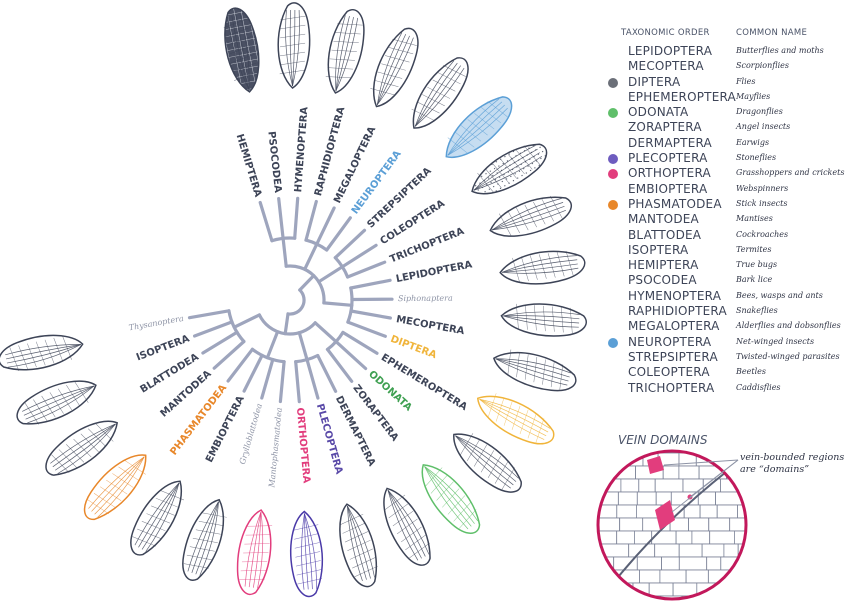  Describe the element at coordinates (701, 462) in the screenshot. I see `vein-callout-line` at that location.